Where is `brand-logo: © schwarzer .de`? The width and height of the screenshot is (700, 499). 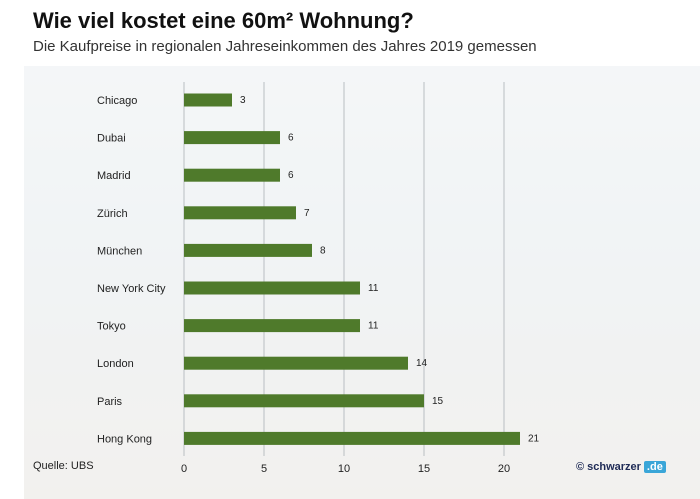
brand-logo: © schwarzer .de is located at coordinates (621, 467).